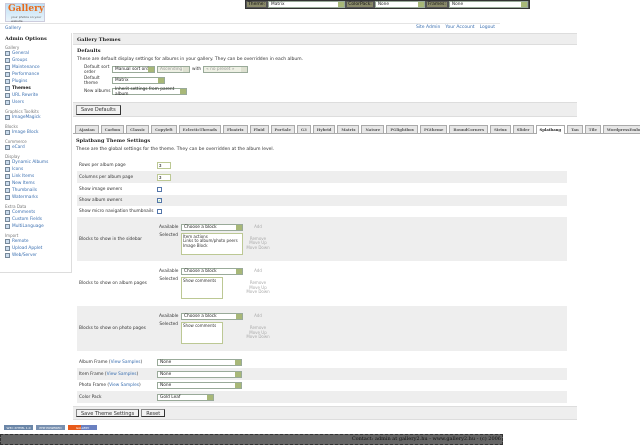 The height and width of the screenshot is (445, 640). Describe the element at coordinates (35, 162) in the screenshot. I see `sidebar-item-dynamic-albums: Dynamic Albums` at that location.